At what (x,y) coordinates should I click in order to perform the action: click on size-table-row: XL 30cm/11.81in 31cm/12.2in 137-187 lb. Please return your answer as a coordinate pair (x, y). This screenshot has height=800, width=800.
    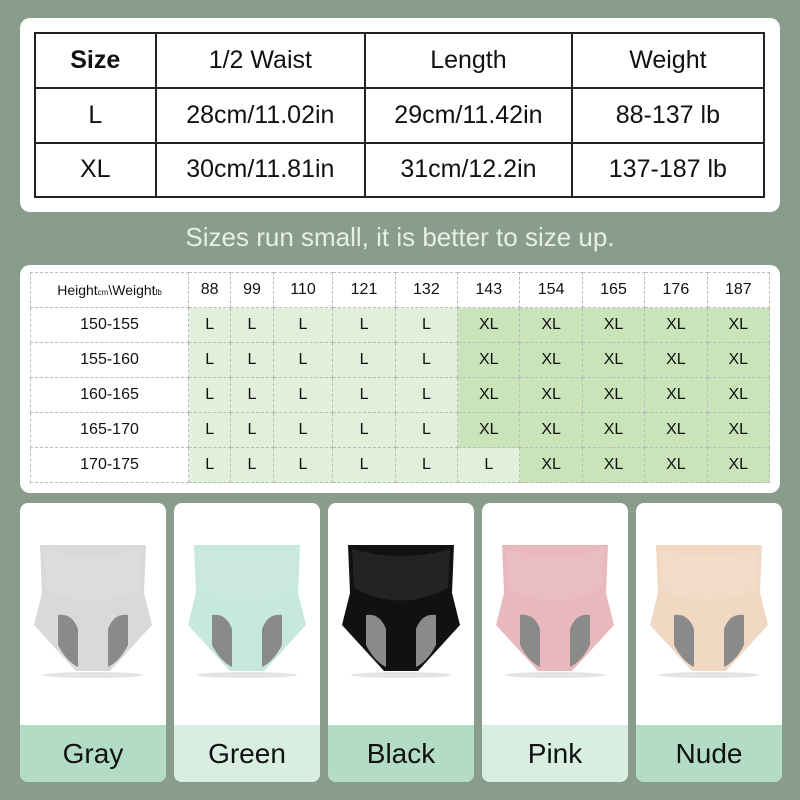
    Looking at the image, I should click on (400, 169).